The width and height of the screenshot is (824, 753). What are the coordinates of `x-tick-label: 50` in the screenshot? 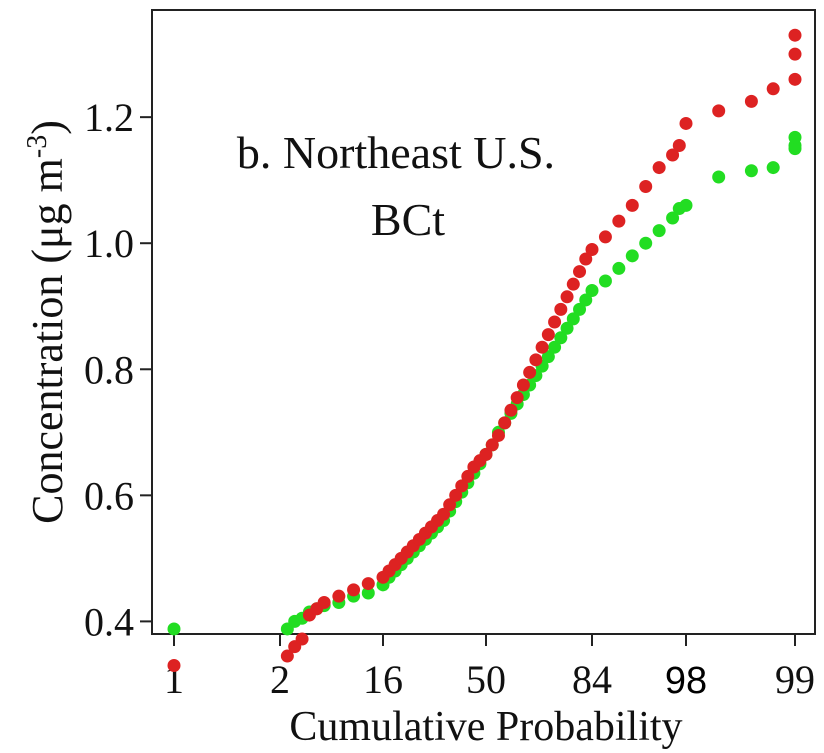 It's located at (486, 679).